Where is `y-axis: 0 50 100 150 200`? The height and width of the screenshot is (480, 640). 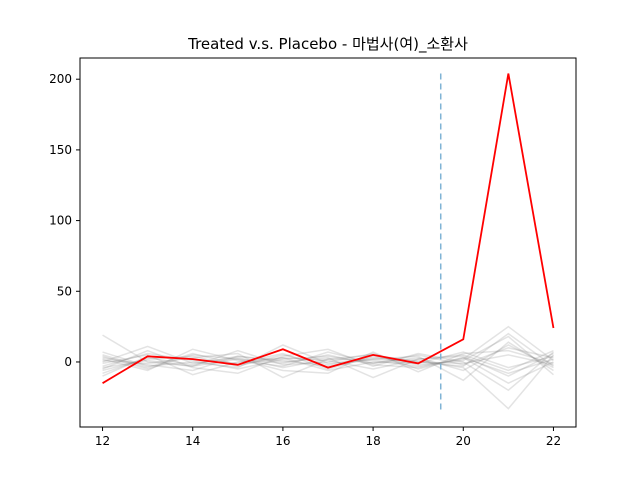
y-axis: 0 50 100 150 200 is located at coordinates (64, 220).